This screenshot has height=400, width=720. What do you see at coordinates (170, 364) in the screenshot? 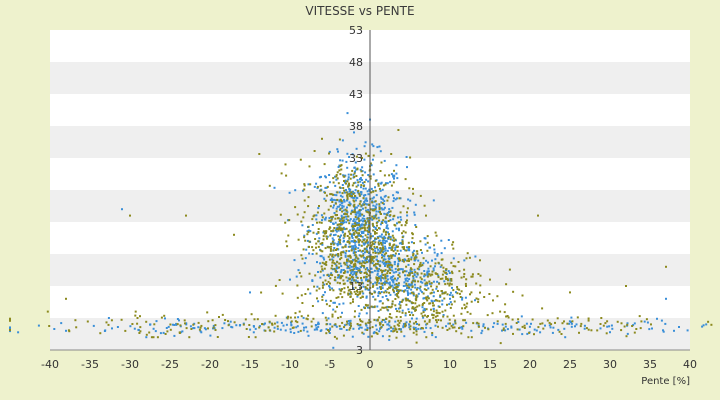
I see `x-tick-label: -25` at bounding box center [170, 364].